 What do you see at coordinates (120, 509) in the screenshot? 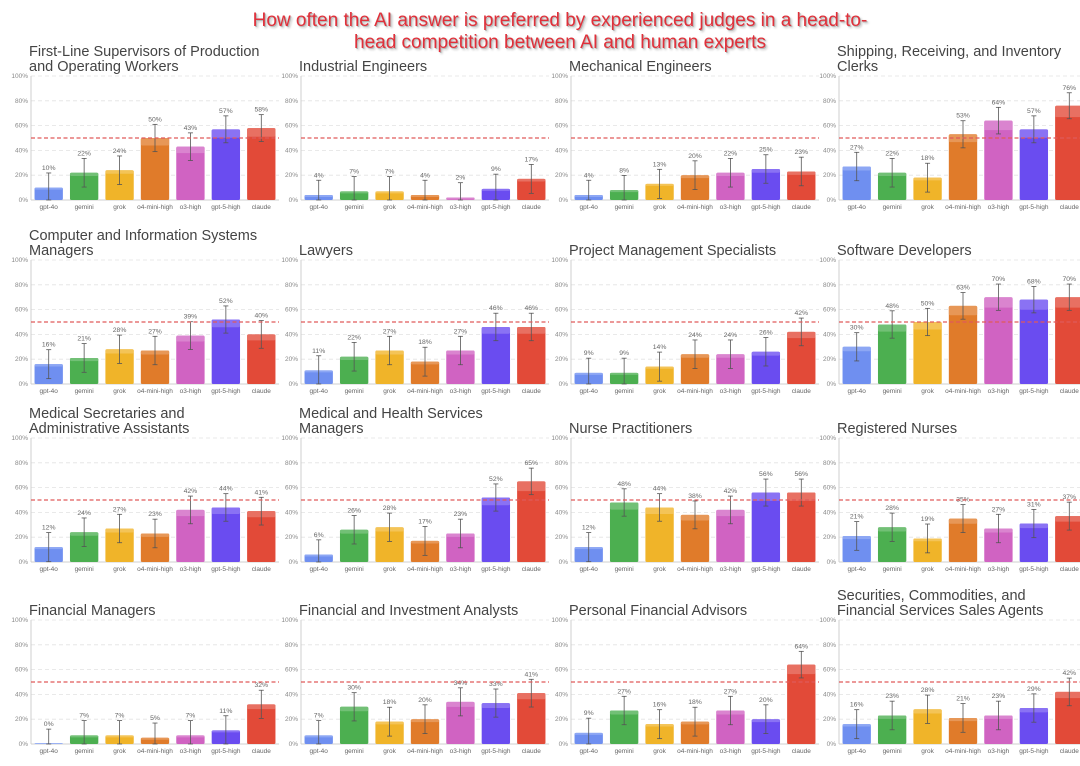
I see `value-label: 27%` at bounding box center [120, 509].